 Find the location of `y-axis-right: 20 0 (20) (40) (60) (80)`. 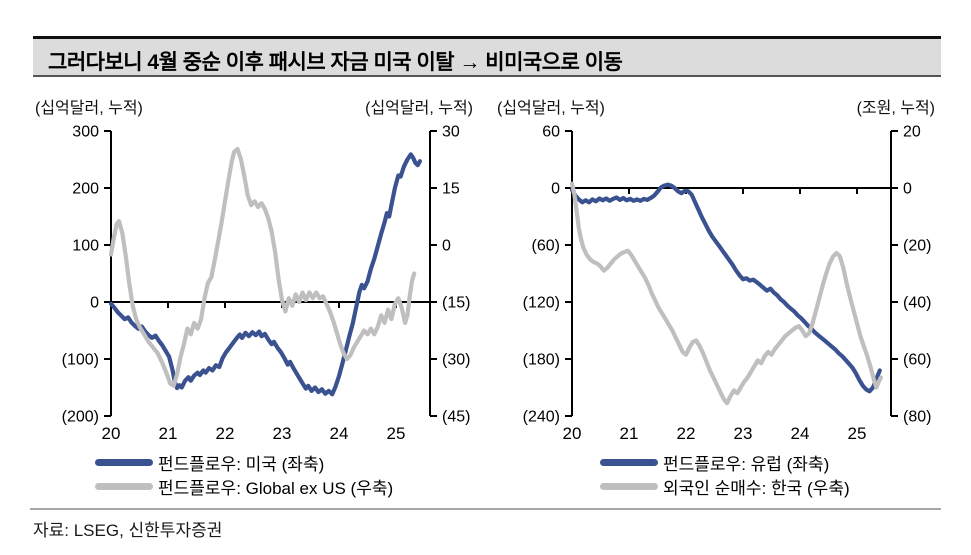

y-axis-right: 20 0 (20) (40) (60) (80) is located at coordinates (910, 275).